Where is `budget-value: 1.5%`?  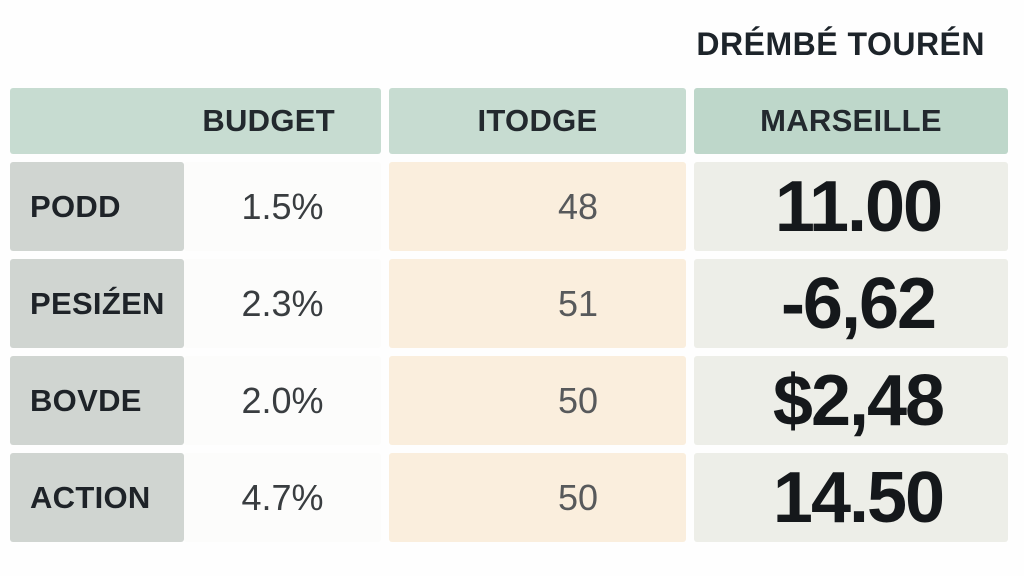
budget-value: 1.5% is located at coordinates (282, 206).